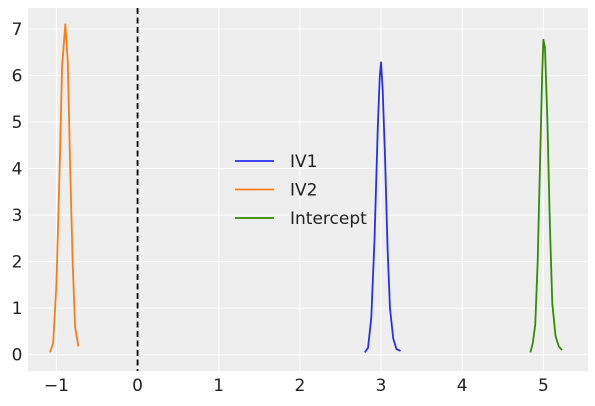  I want to click on x-tick-label: −1, so click(56, 386).